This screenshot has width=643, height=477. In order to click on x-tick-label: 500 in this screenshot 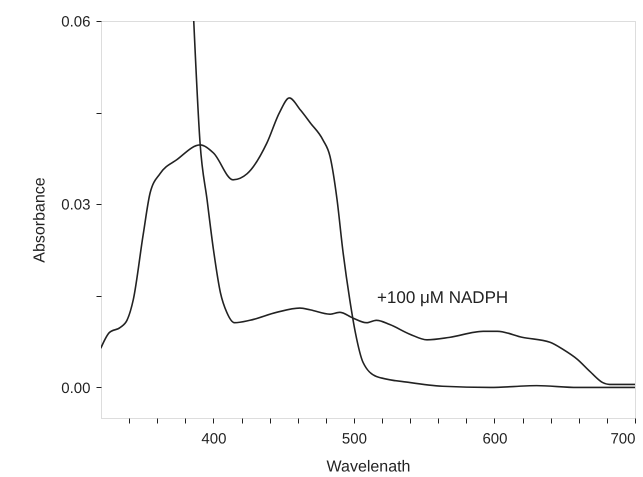, I will do `click(354, 439)`.